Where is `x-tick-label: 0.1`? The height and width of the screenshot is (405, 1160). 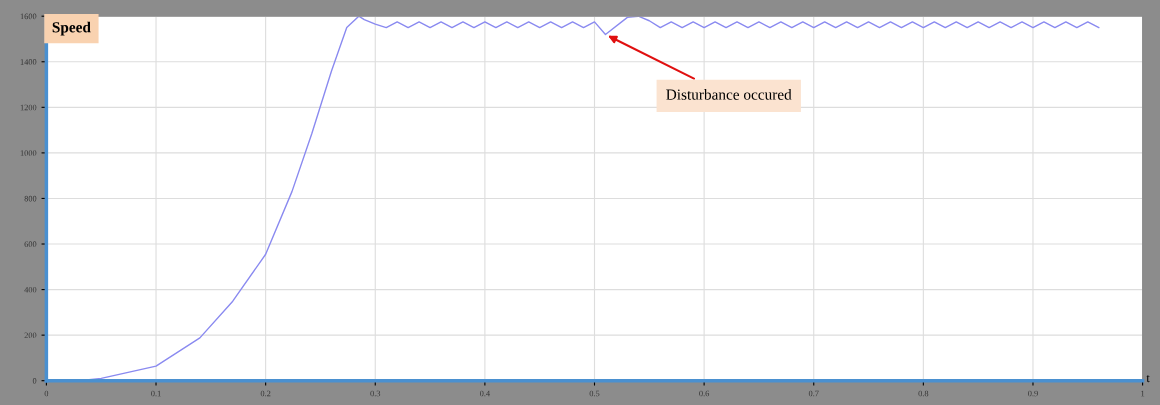 x-tick-label: 0.1 is located at coordinates (156, 393).